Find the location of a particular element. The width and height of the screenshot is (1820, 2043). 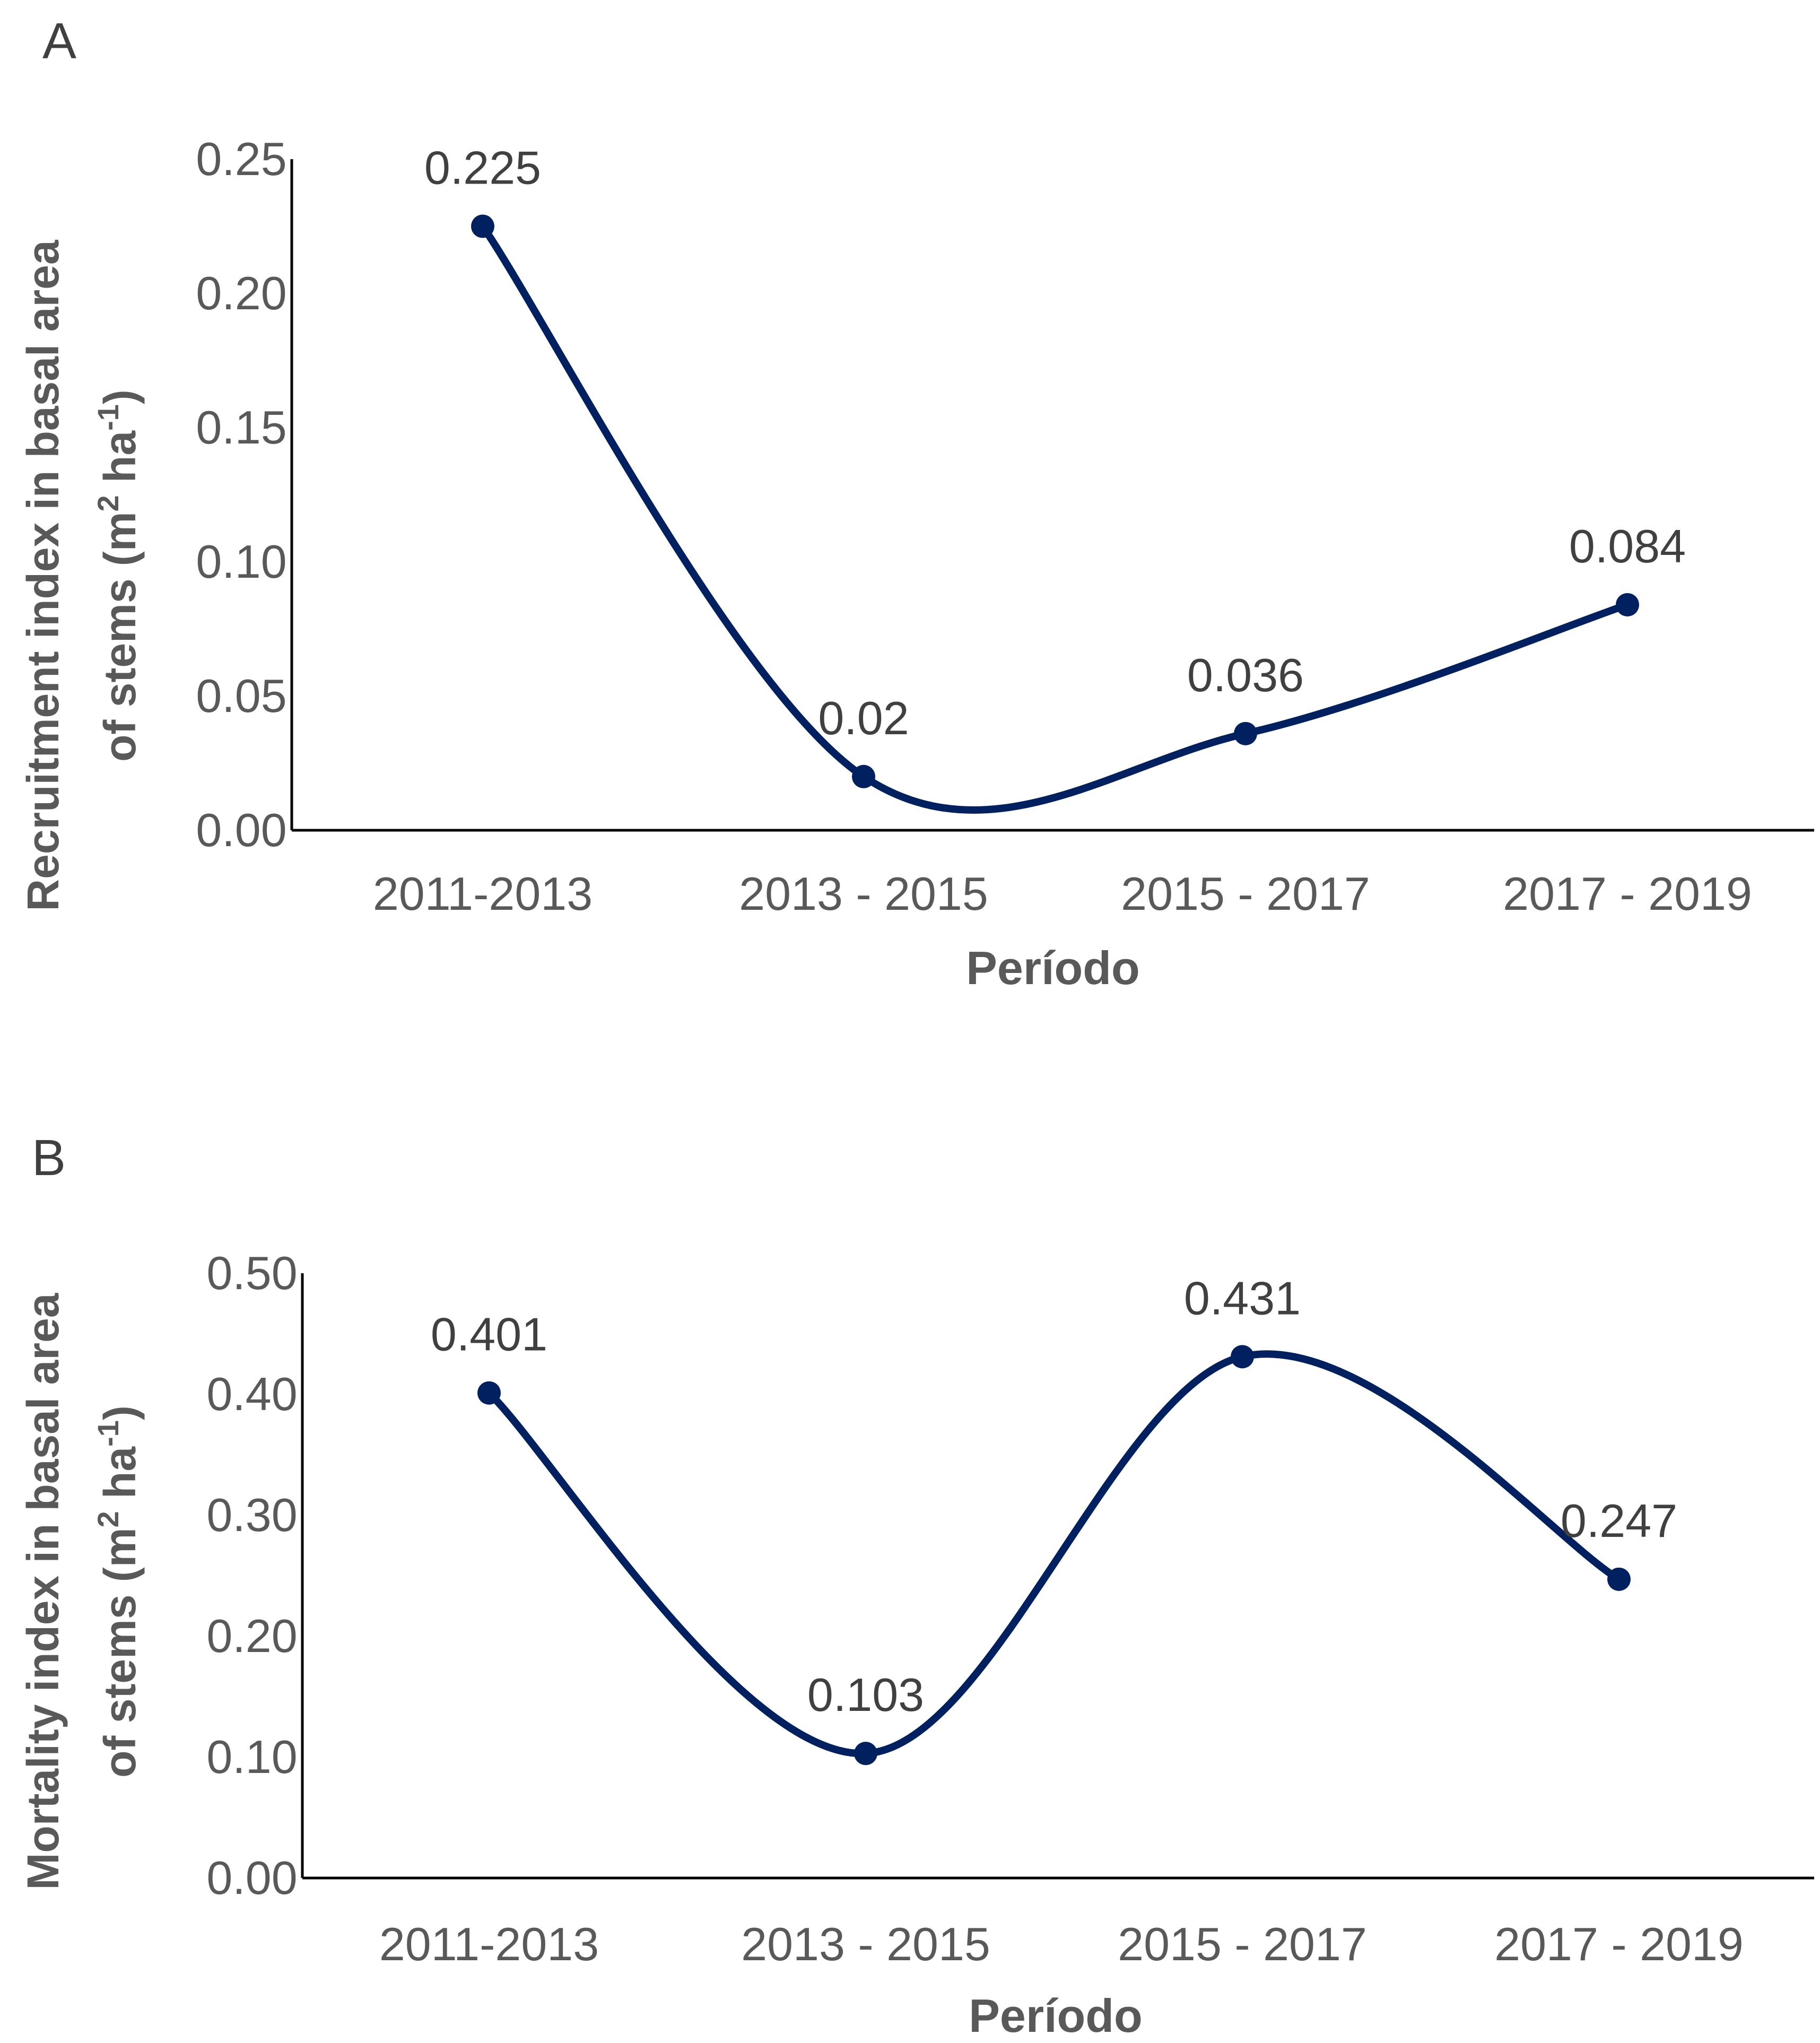

data-label: 0.225 is located at coordinates (482, 168).